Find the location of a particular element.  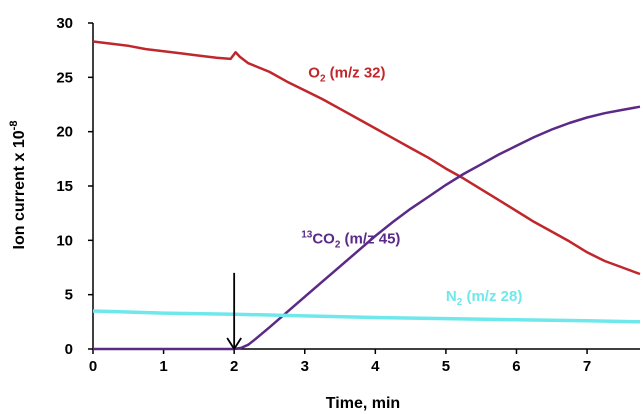

series-label-sup: 13 is located at coordinates (307, 235).